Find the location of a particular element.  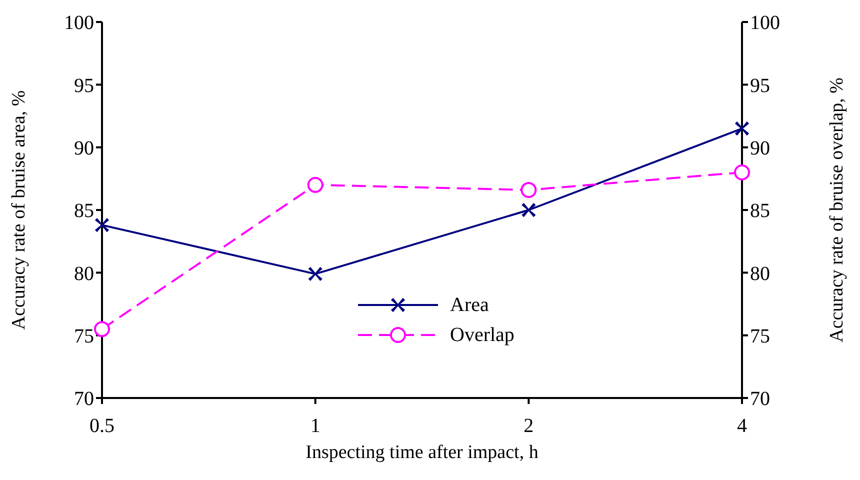

y-tick-label: 90 is located at coordinates (84, 148).